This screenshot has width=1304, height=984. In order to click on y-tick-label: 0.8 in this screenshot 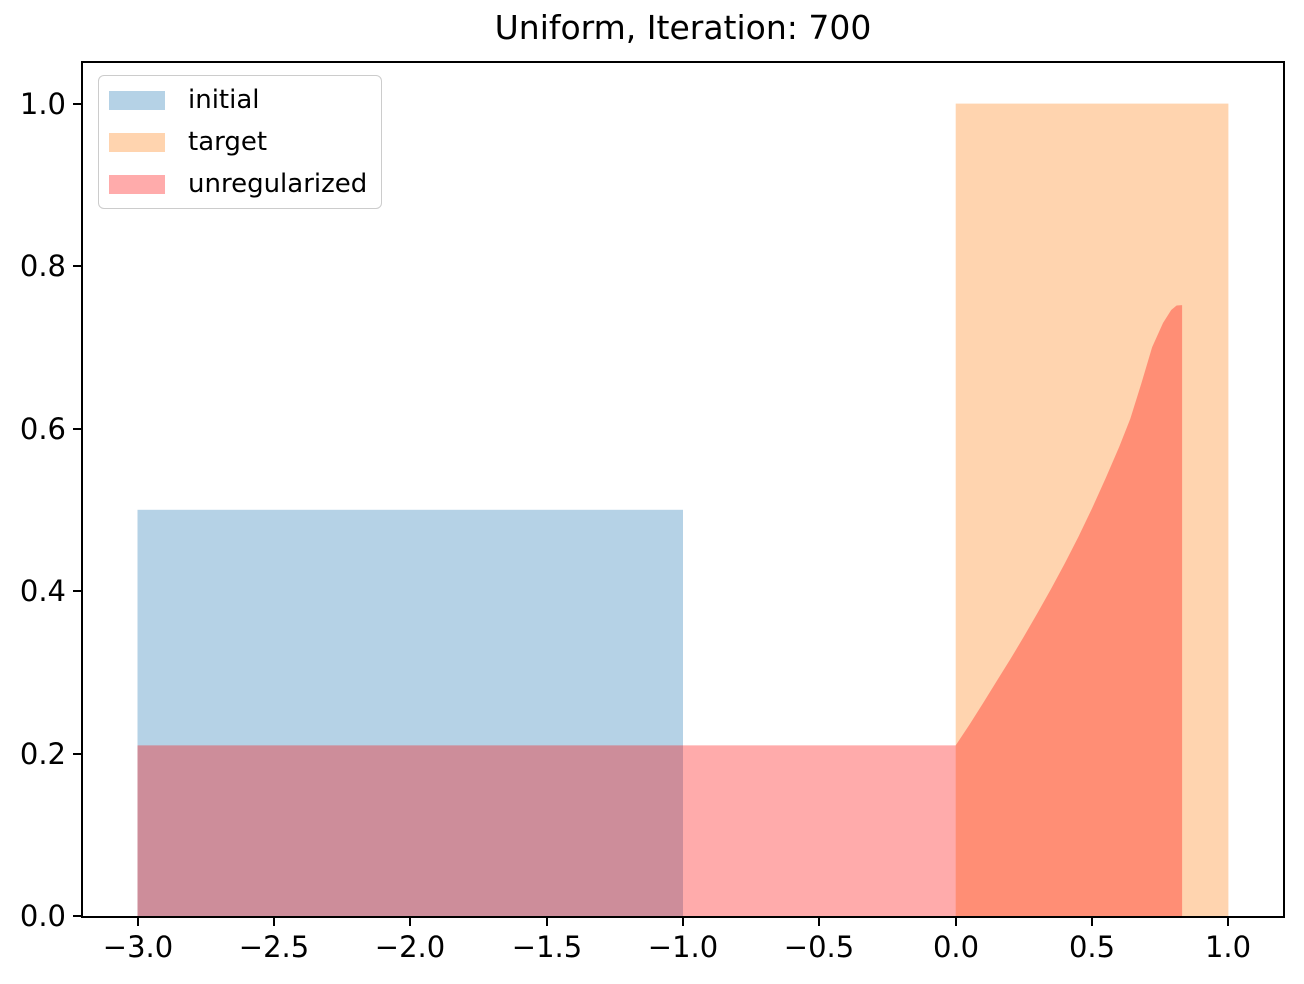, I will do `click(42, 266)`.